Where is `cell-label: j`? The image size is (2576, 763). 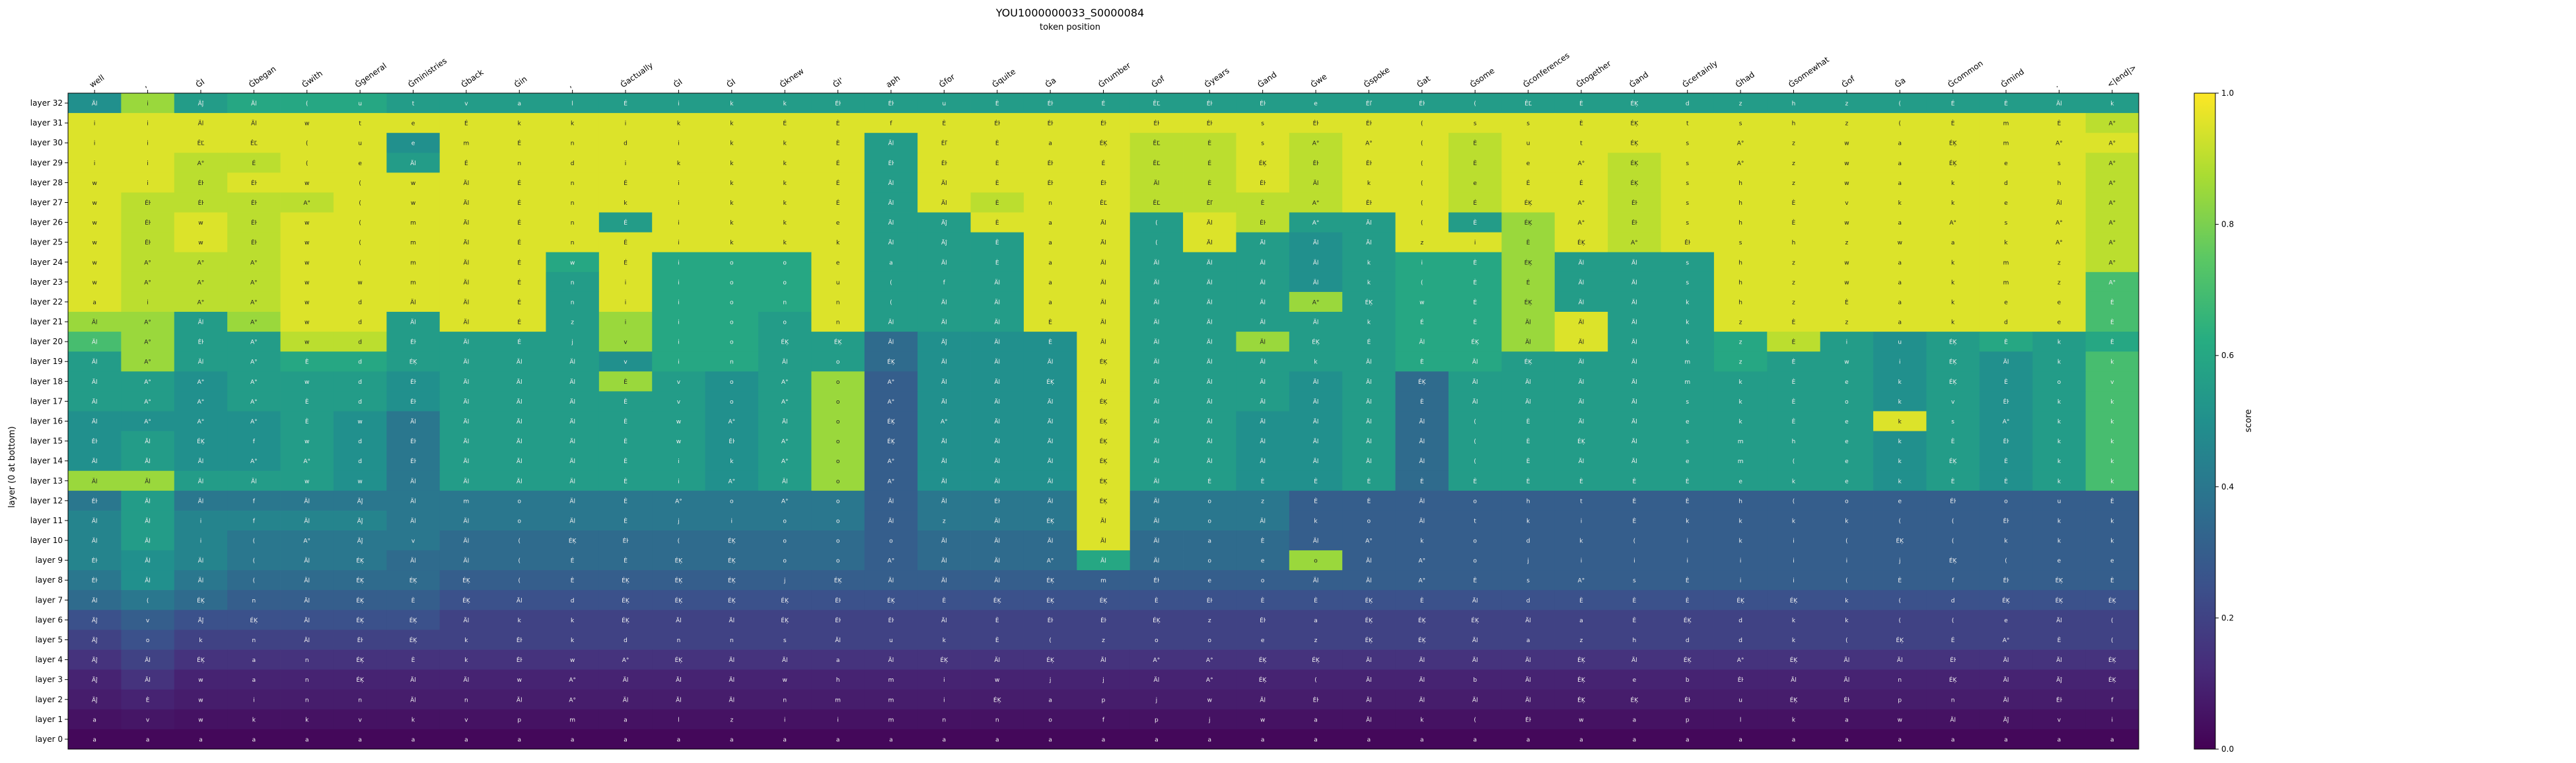 cell-label: j is located at coordinates (1103, 680).